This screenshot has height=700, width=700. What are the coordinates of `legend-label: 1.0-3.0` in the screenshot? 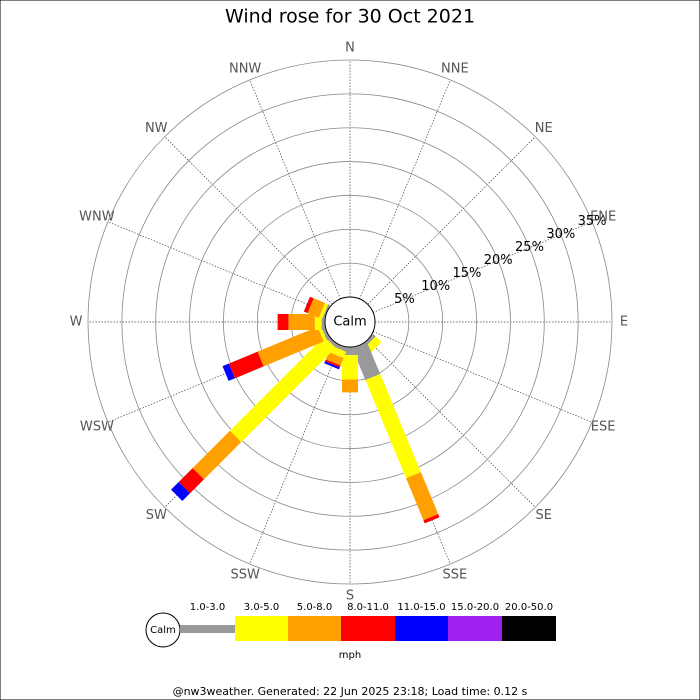 It's located at (207, 607).